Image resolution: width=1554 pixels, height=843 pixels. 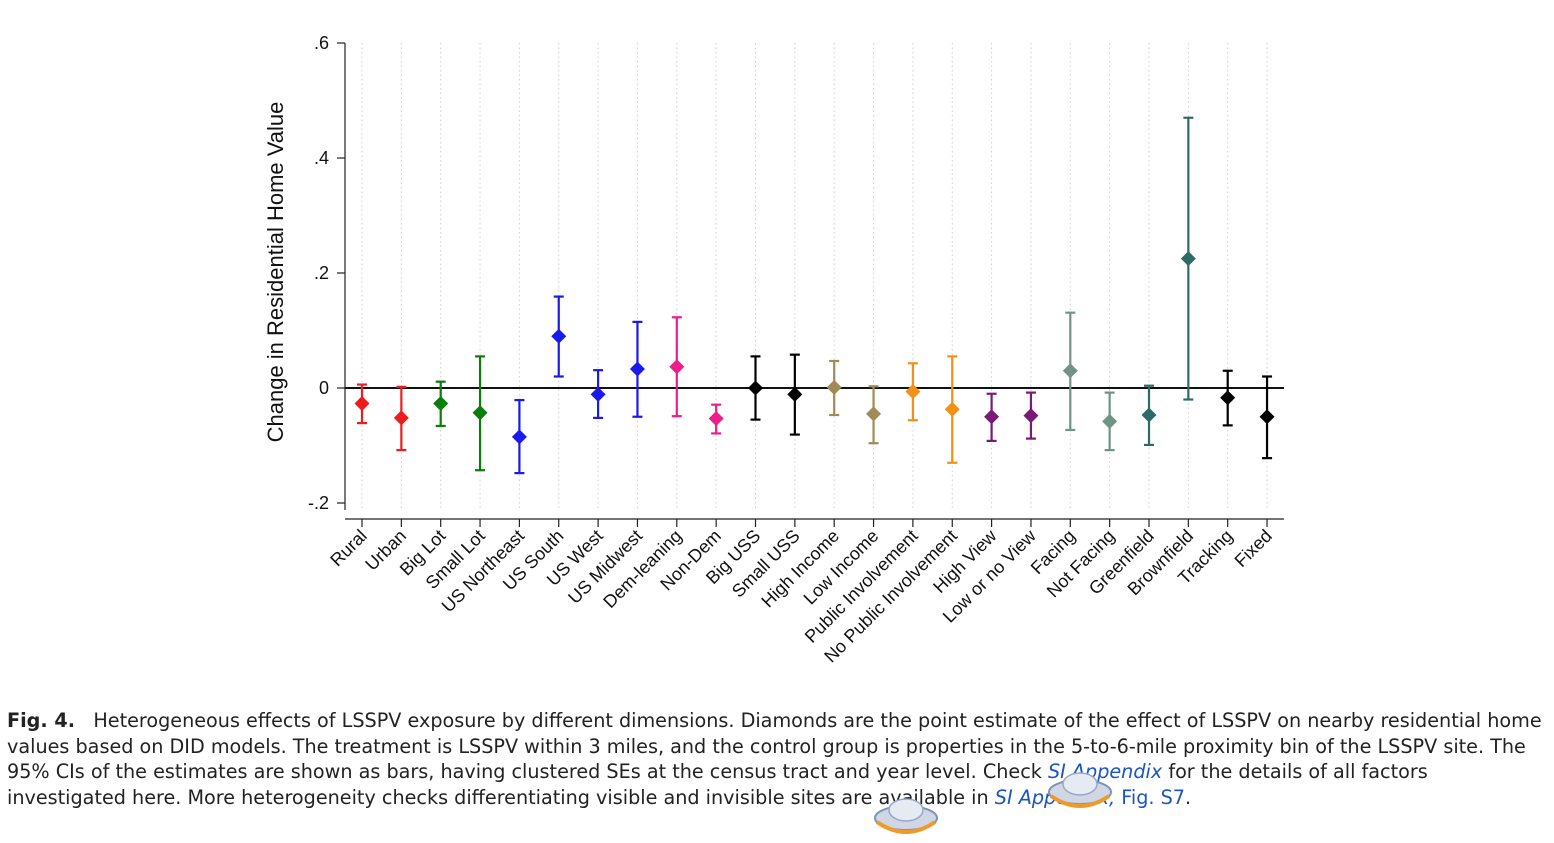 I want to click on y-axis-label: Change in Residential Home Value, so click(x=275, y=272).